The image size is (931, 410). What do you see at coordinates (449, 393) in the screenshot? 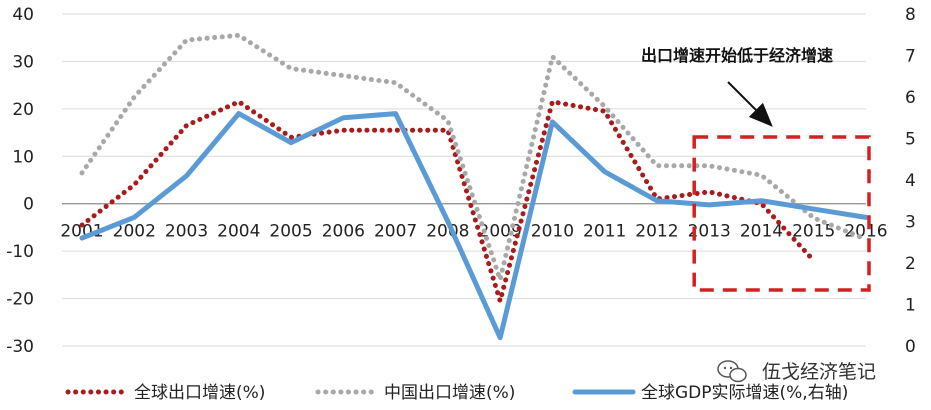
I see `legend-label: 中国出口增速(%)` at bounding box center [449, 393].